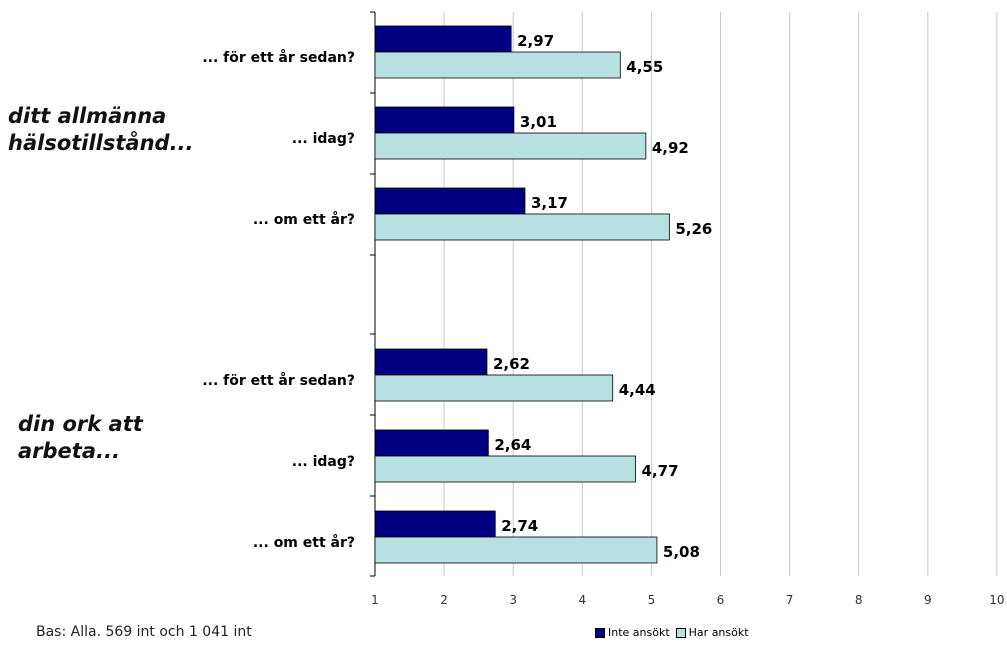 This screenshot has width=1007, height=645. What do you see at coordinates (549, 203) in the screenshot?
I see `data-label-inte-ansokt: 3,17` at bounding box center [549, 203].